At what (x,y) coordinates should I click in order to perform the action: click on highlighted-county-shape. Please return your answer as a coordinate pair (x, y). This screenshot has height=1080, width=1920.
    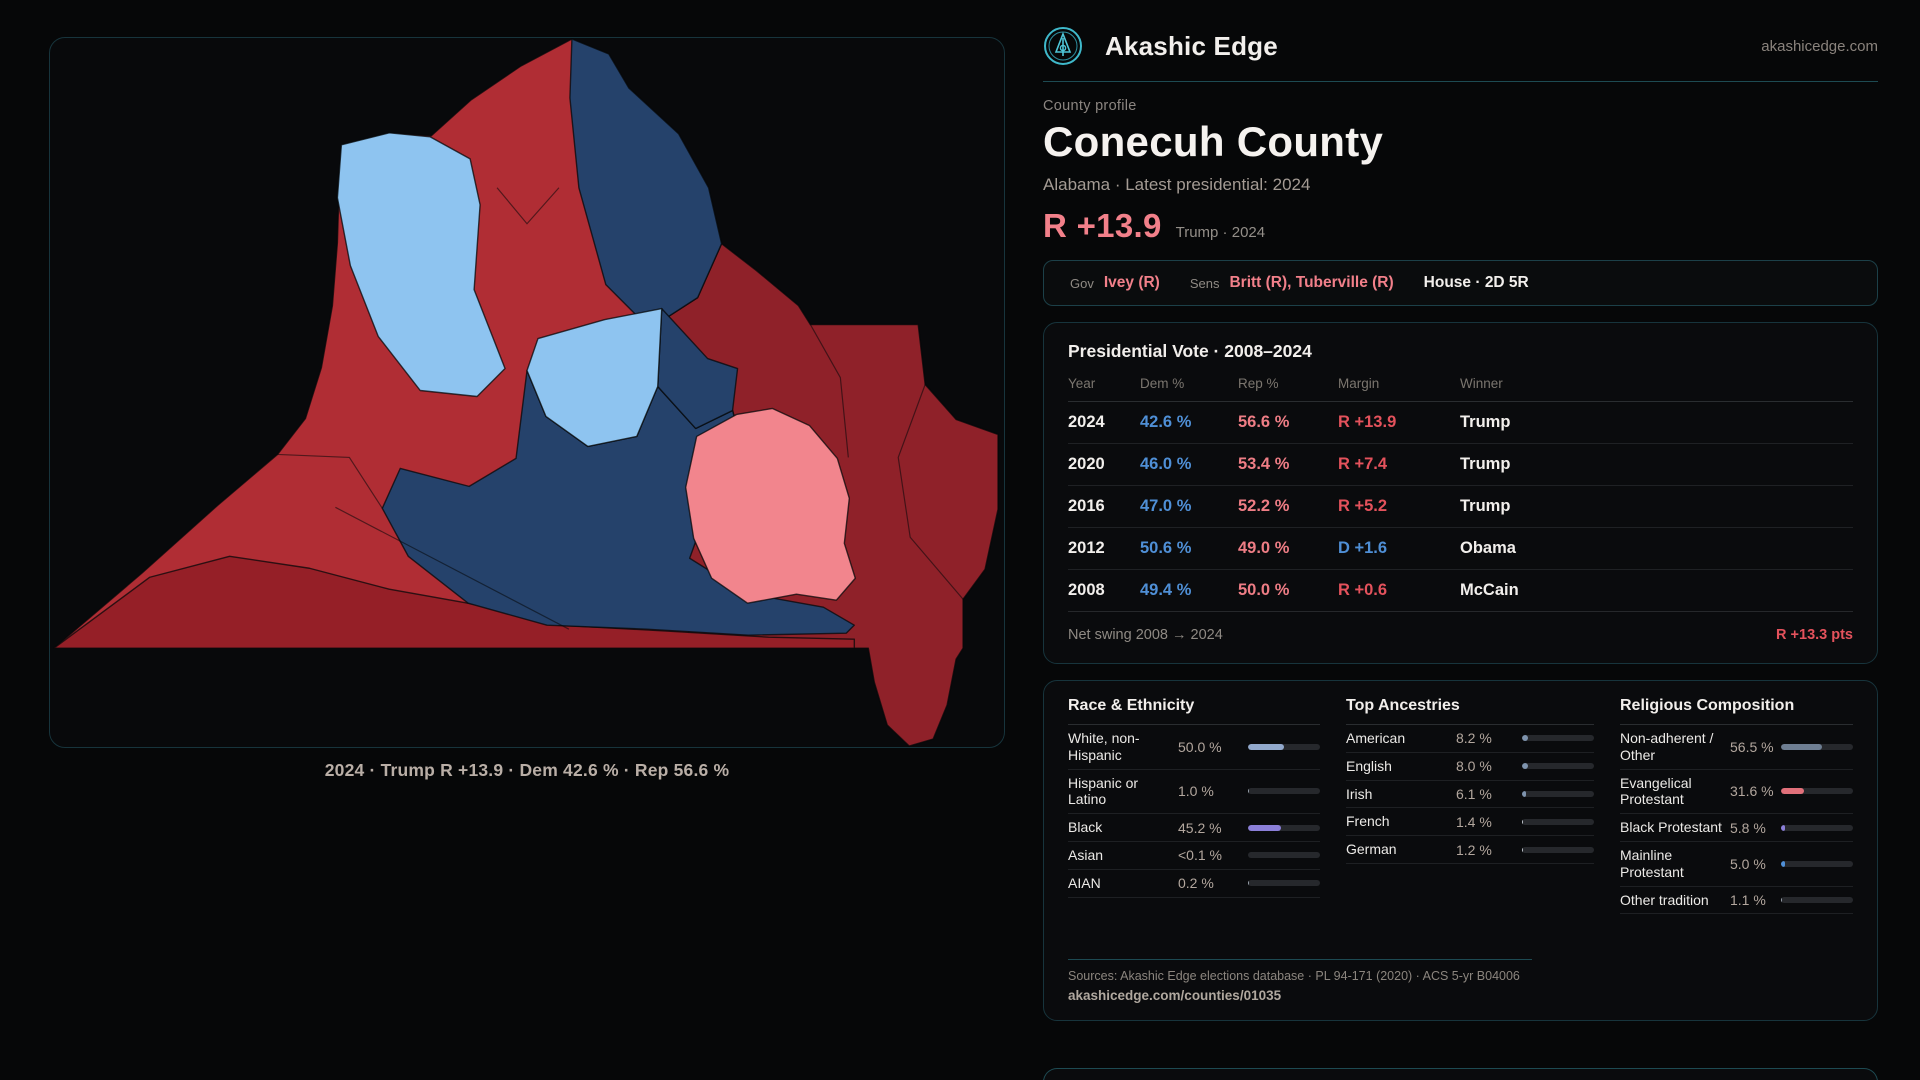
    Looking at the image, I should click on (770, 505).